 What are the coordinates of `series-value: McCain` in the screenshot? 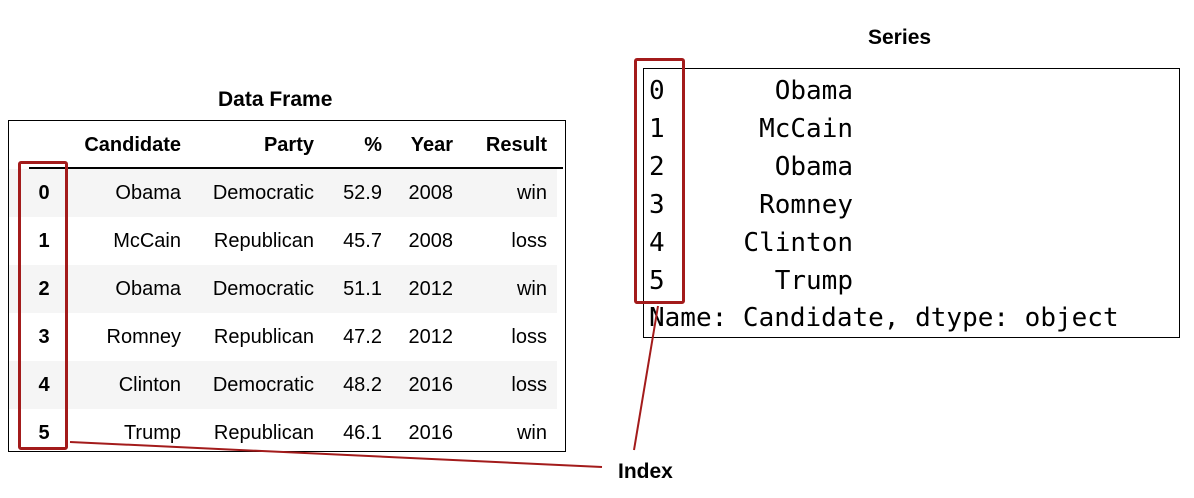 It's located at (806, 129).